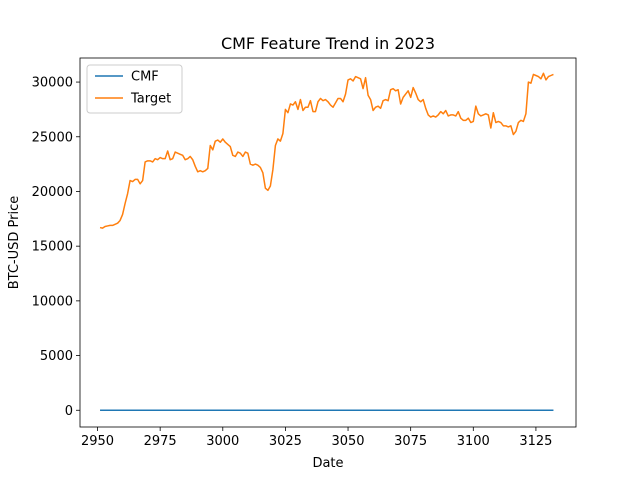 This screenshot has width=640, height=480. I want to click on legend-label-cmf: CMF, so click(145, 77).